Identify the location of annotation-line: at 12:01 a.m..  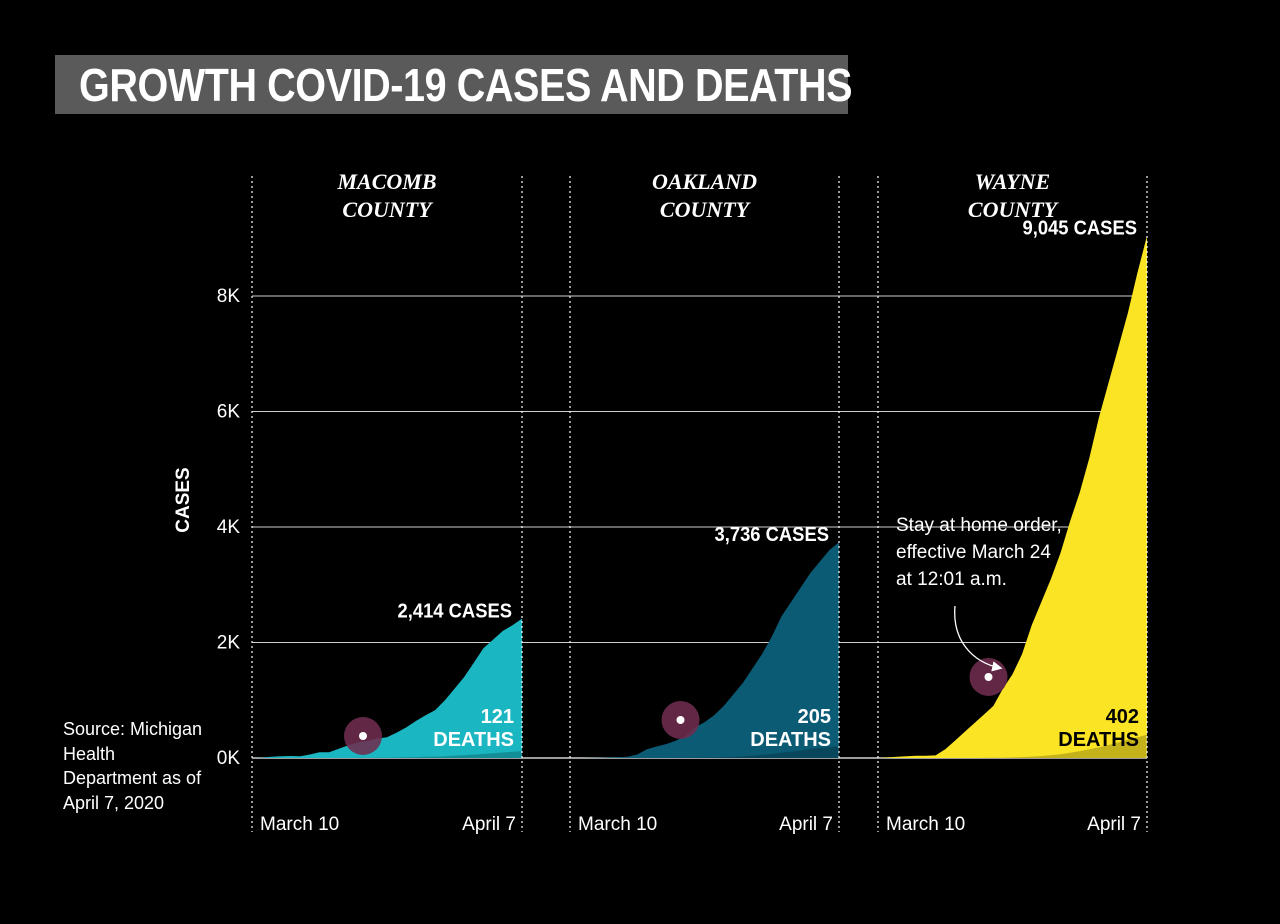
(951, 579).